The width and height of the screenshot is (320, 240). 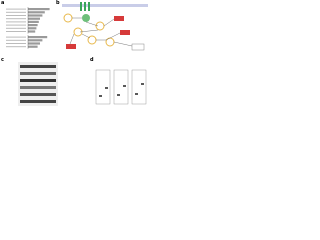 I want to click on western-blot, so click(x=38, y=84).